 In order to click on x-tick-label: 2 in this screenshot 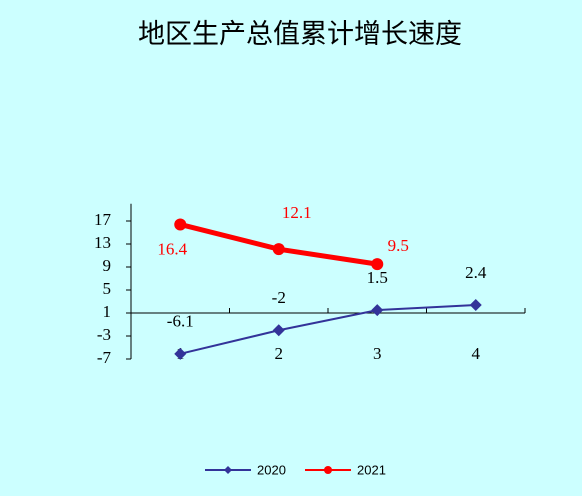, I will do `click(279, 353)`.